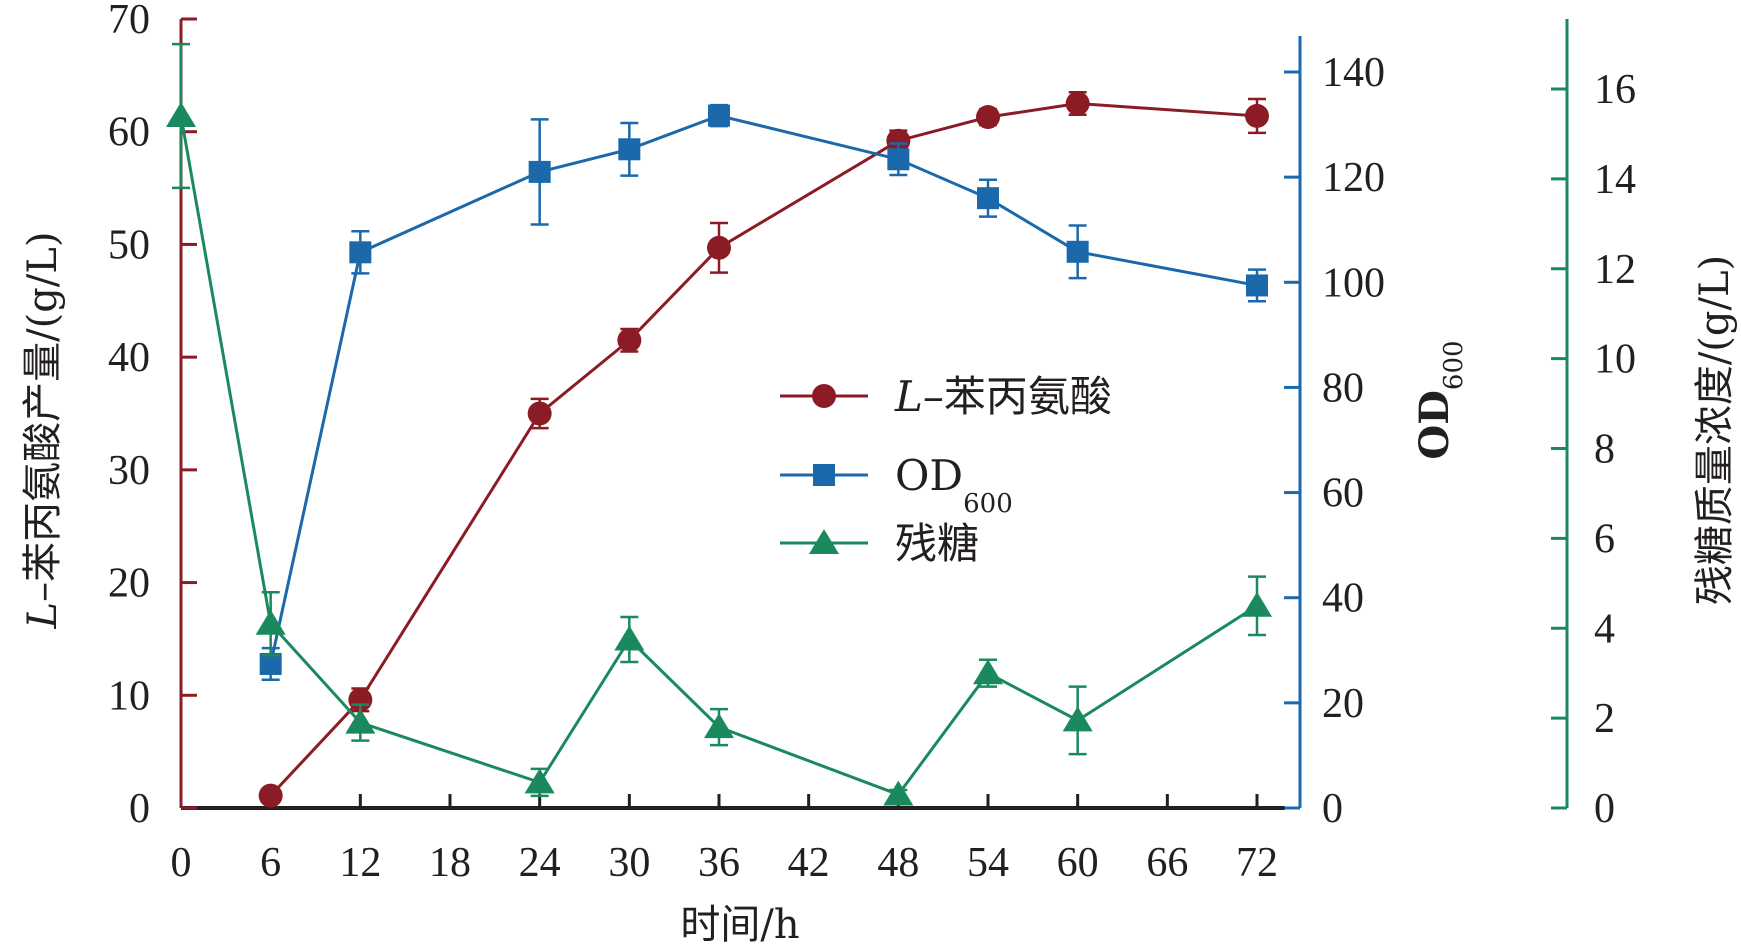  What do you see at coordinates (270, 863) in the screenshot?
I see `x-tick-label: 6` at bounding box center [270, 863].